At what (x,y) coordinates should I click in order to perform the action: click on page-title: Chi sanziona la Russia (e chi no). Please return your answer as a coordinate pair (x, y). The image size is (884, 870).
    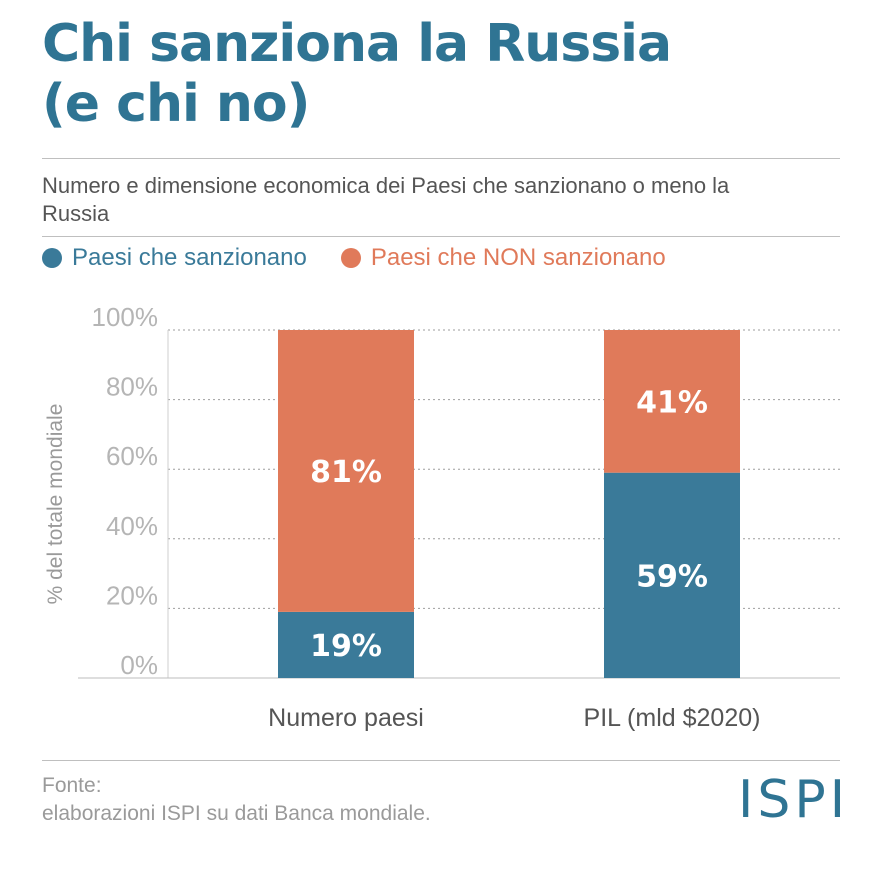
    Looking at the image, I should click on (442, 74).